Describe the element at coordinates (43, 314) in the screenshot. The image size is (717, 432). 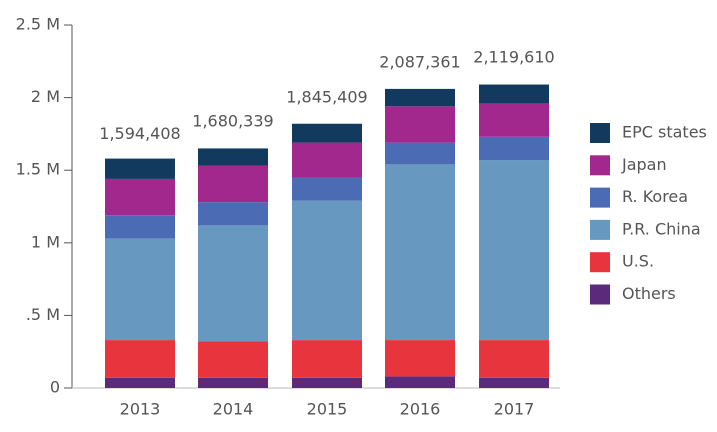
I see `y-tick-label: .5 M` at that location.